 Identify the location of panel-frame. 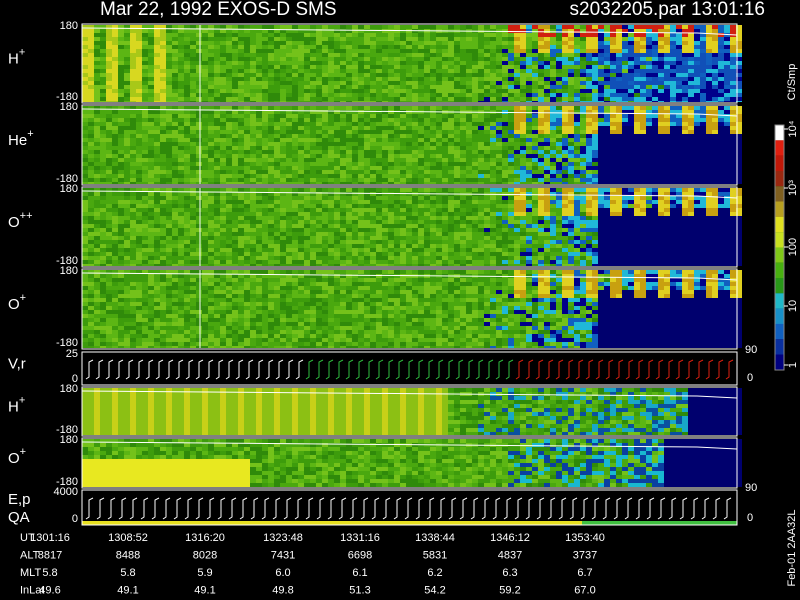
(409, 145).